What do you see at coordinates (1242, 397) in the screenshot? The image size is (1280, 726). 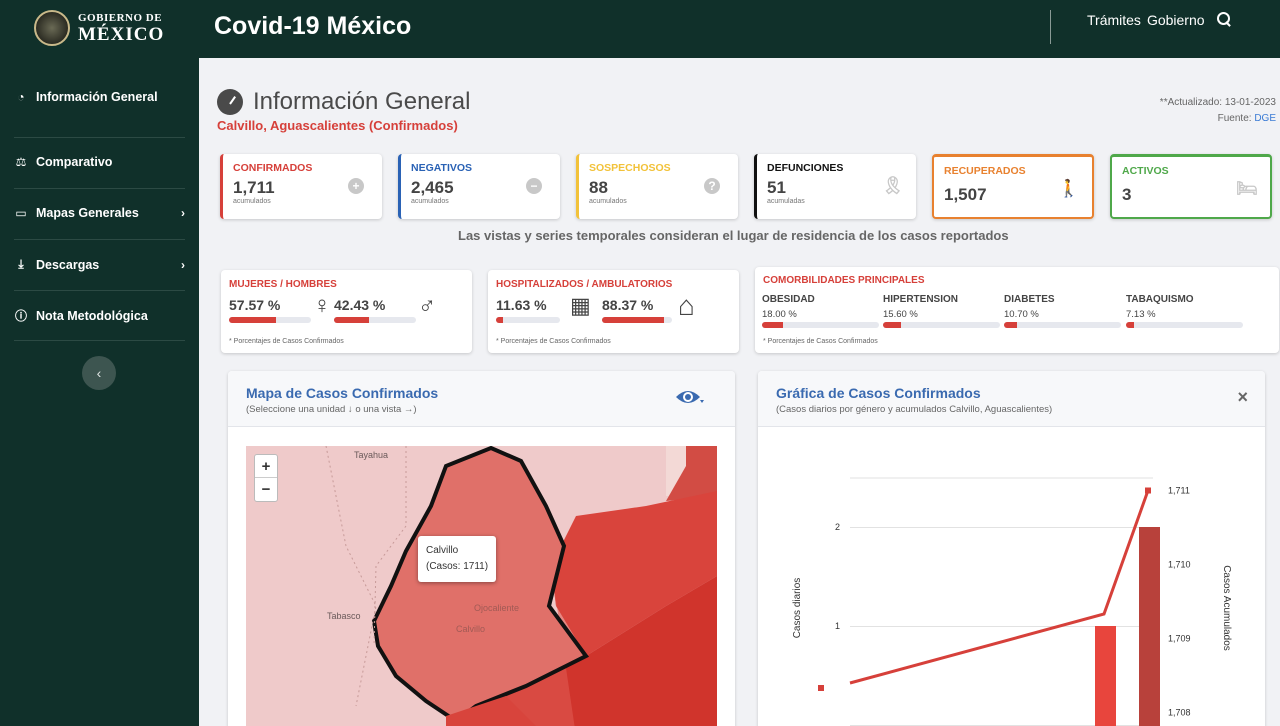 I see `close-icon: ×` at bounding box center [1242, 397].